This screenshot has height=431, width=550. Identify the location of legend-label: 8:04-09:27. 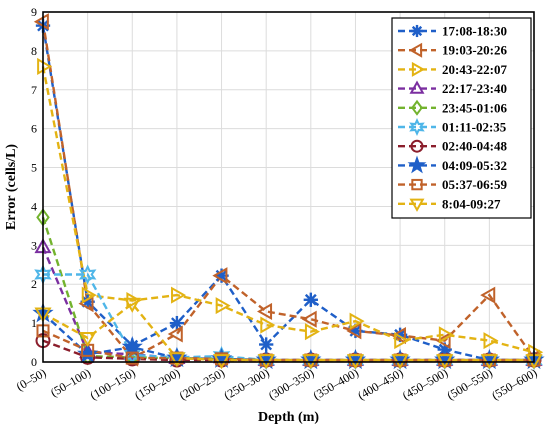
(471, 203).